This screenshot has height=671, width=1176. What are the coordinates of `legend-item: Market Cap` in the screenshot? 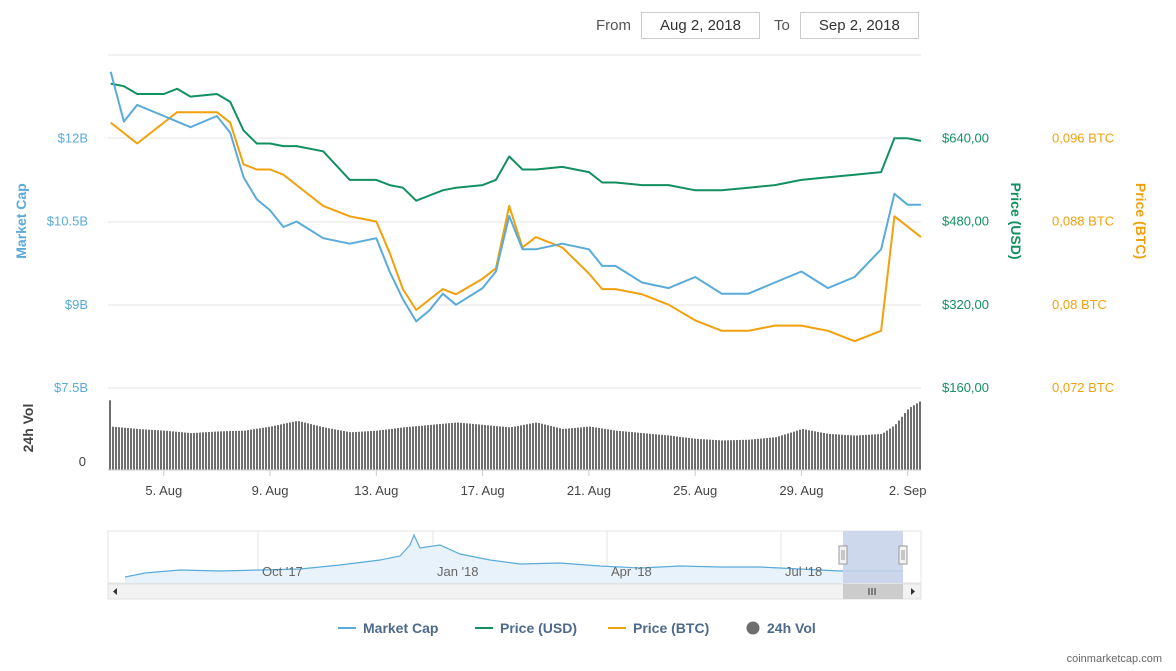 It's located at (388, 628).